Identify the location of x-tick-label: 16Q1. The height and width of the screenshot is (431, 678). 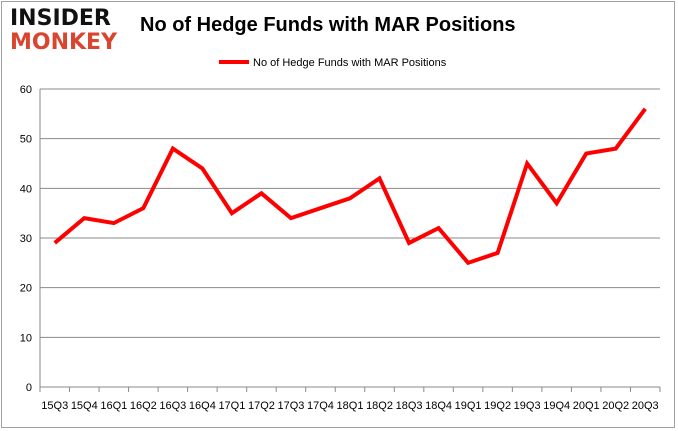
(113, 406).